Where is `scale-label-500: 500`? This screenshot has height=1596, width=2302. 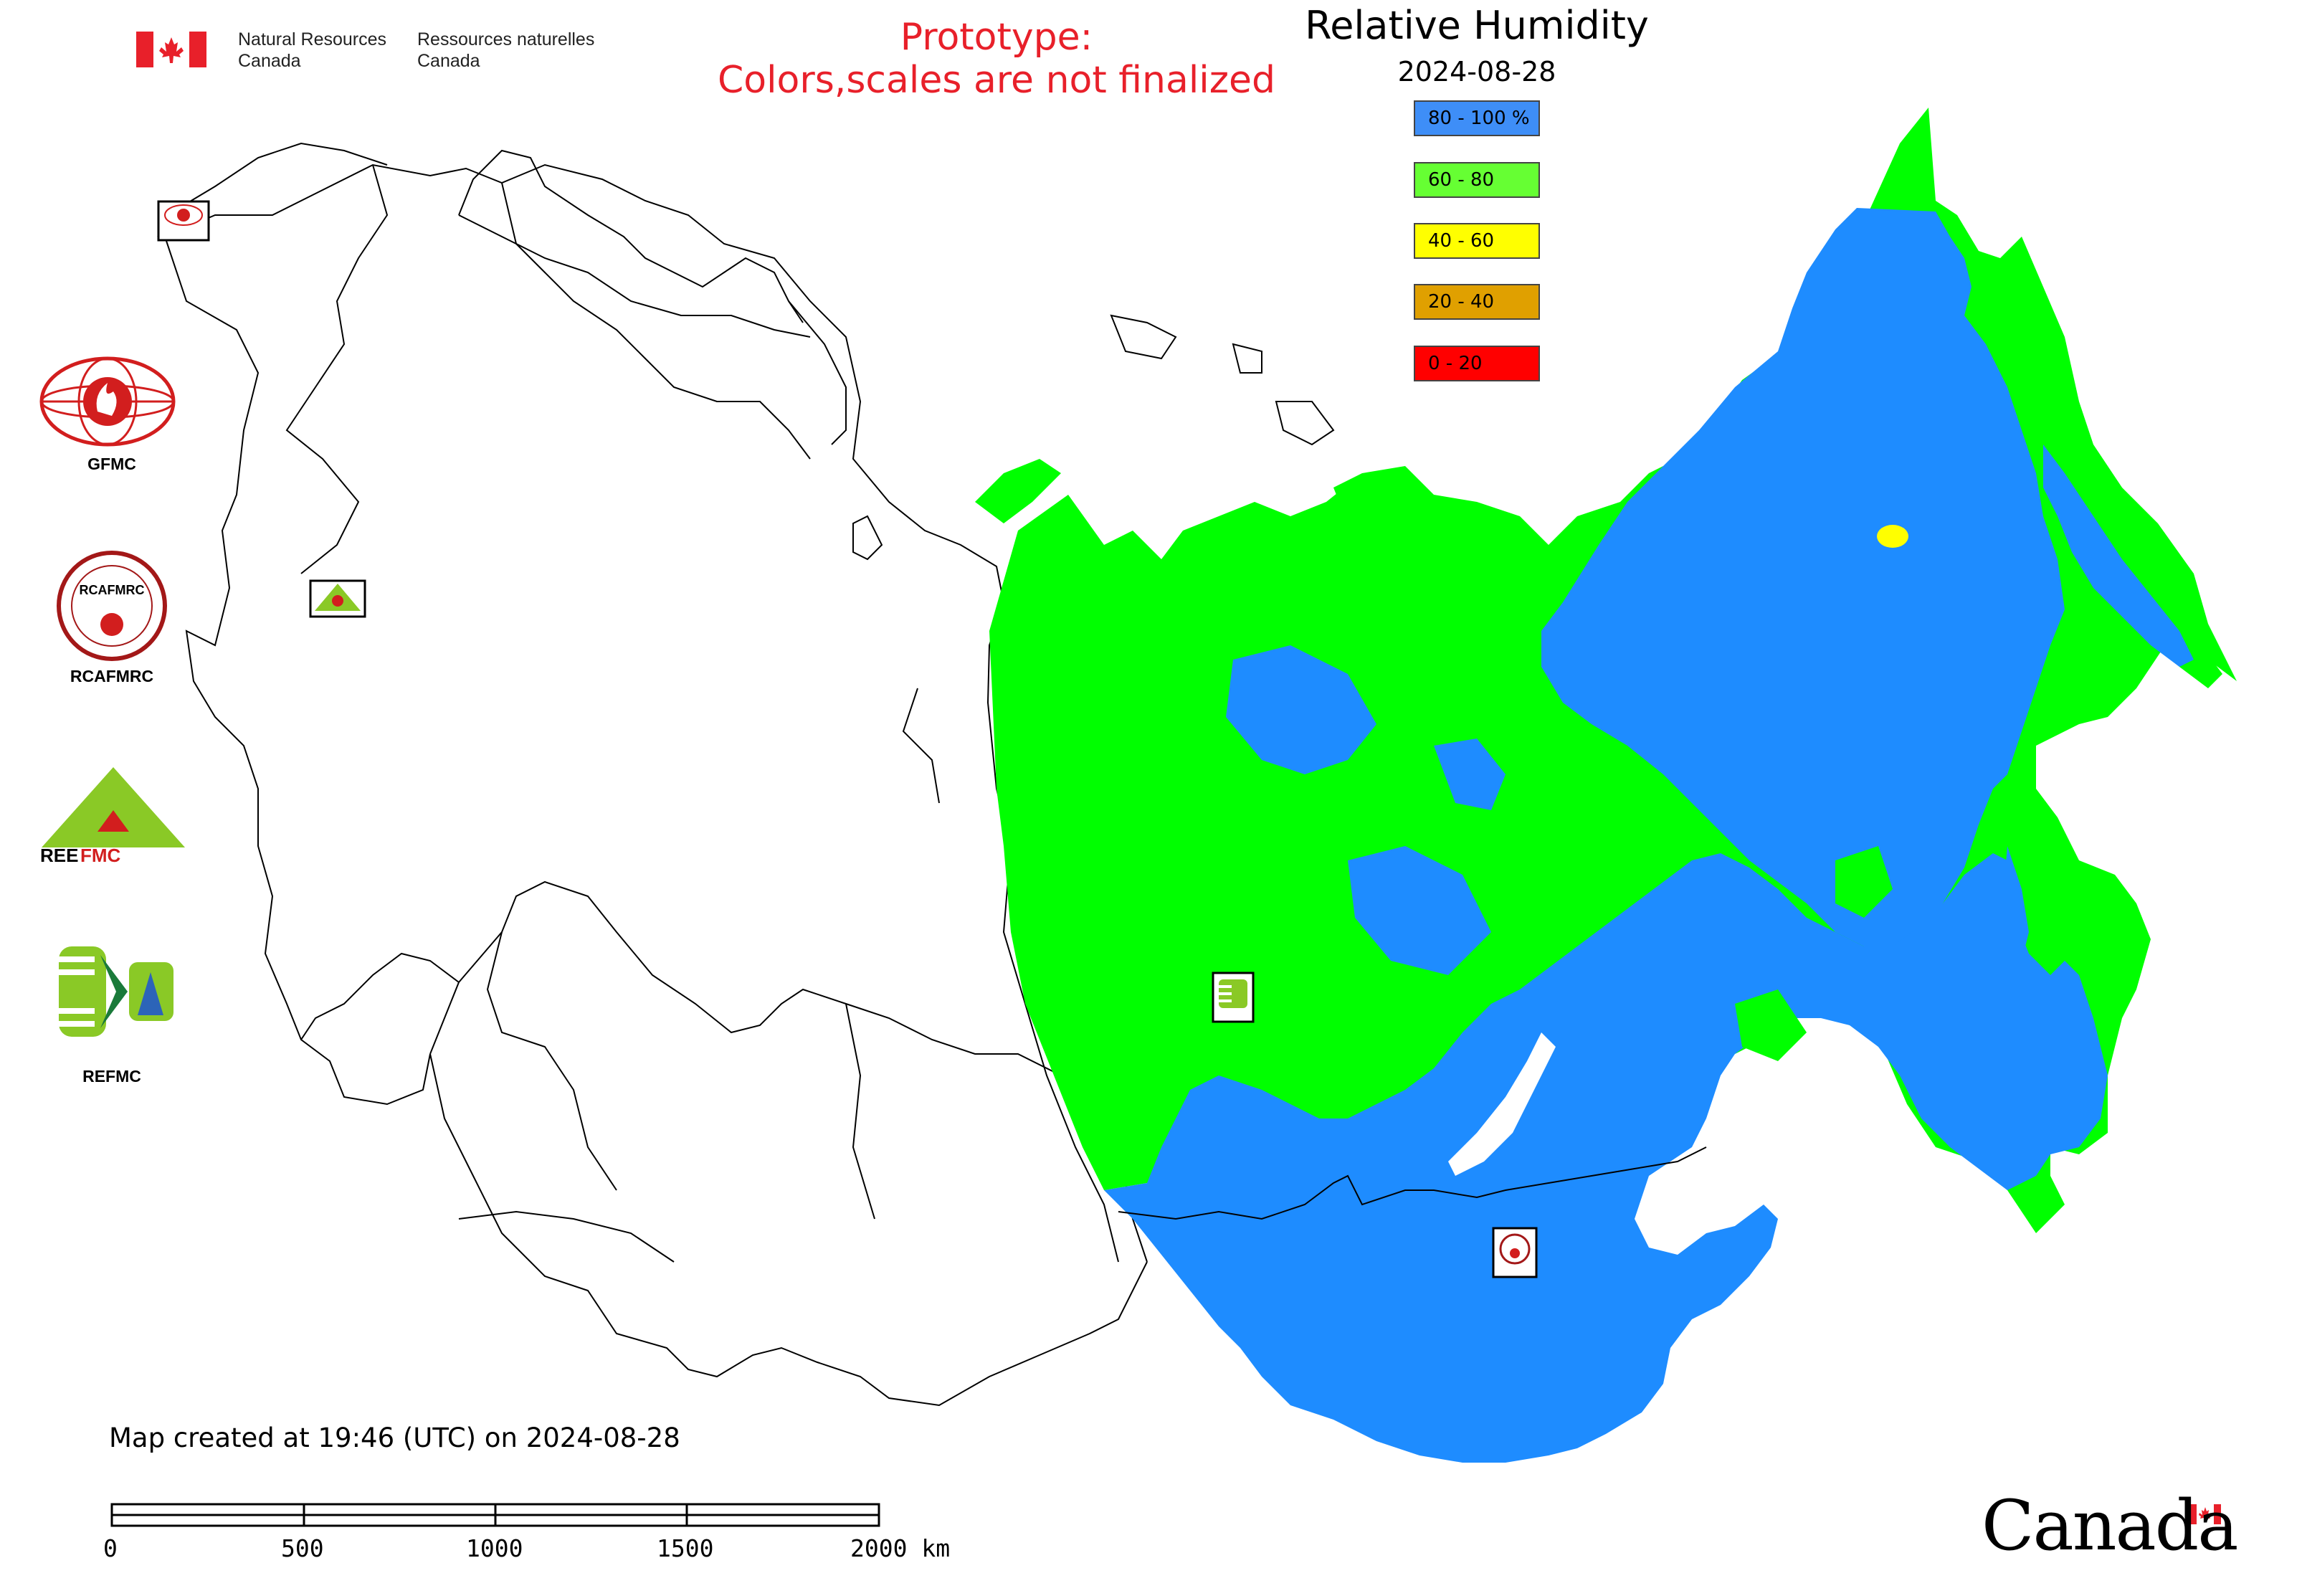
scale-label-500: 500 is located at coordinates (302, 1548).